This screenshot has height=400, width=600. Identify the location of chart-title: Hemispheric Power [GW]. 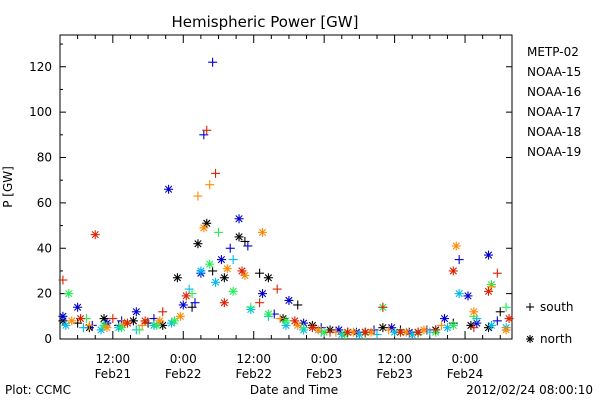
(265, 22).